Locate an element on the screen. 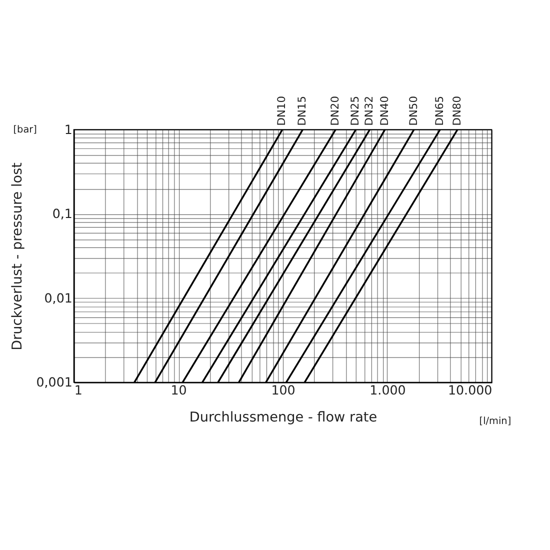 Image resolution: width=550 pixels, height=550 pixels. text: DN10 is located at coordinates (281, 111).